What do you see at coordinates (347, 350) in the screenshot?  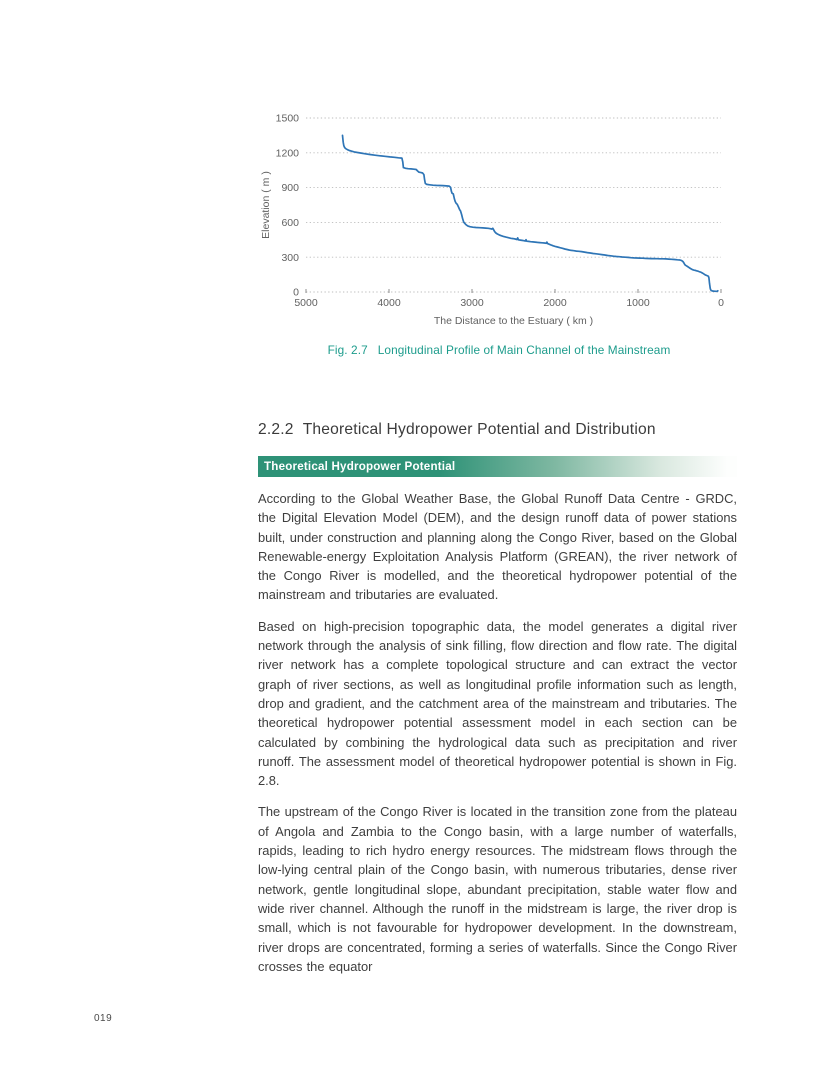 I see `figure-caption-label: Fig. 2.7` at bounding box center [347, 350].